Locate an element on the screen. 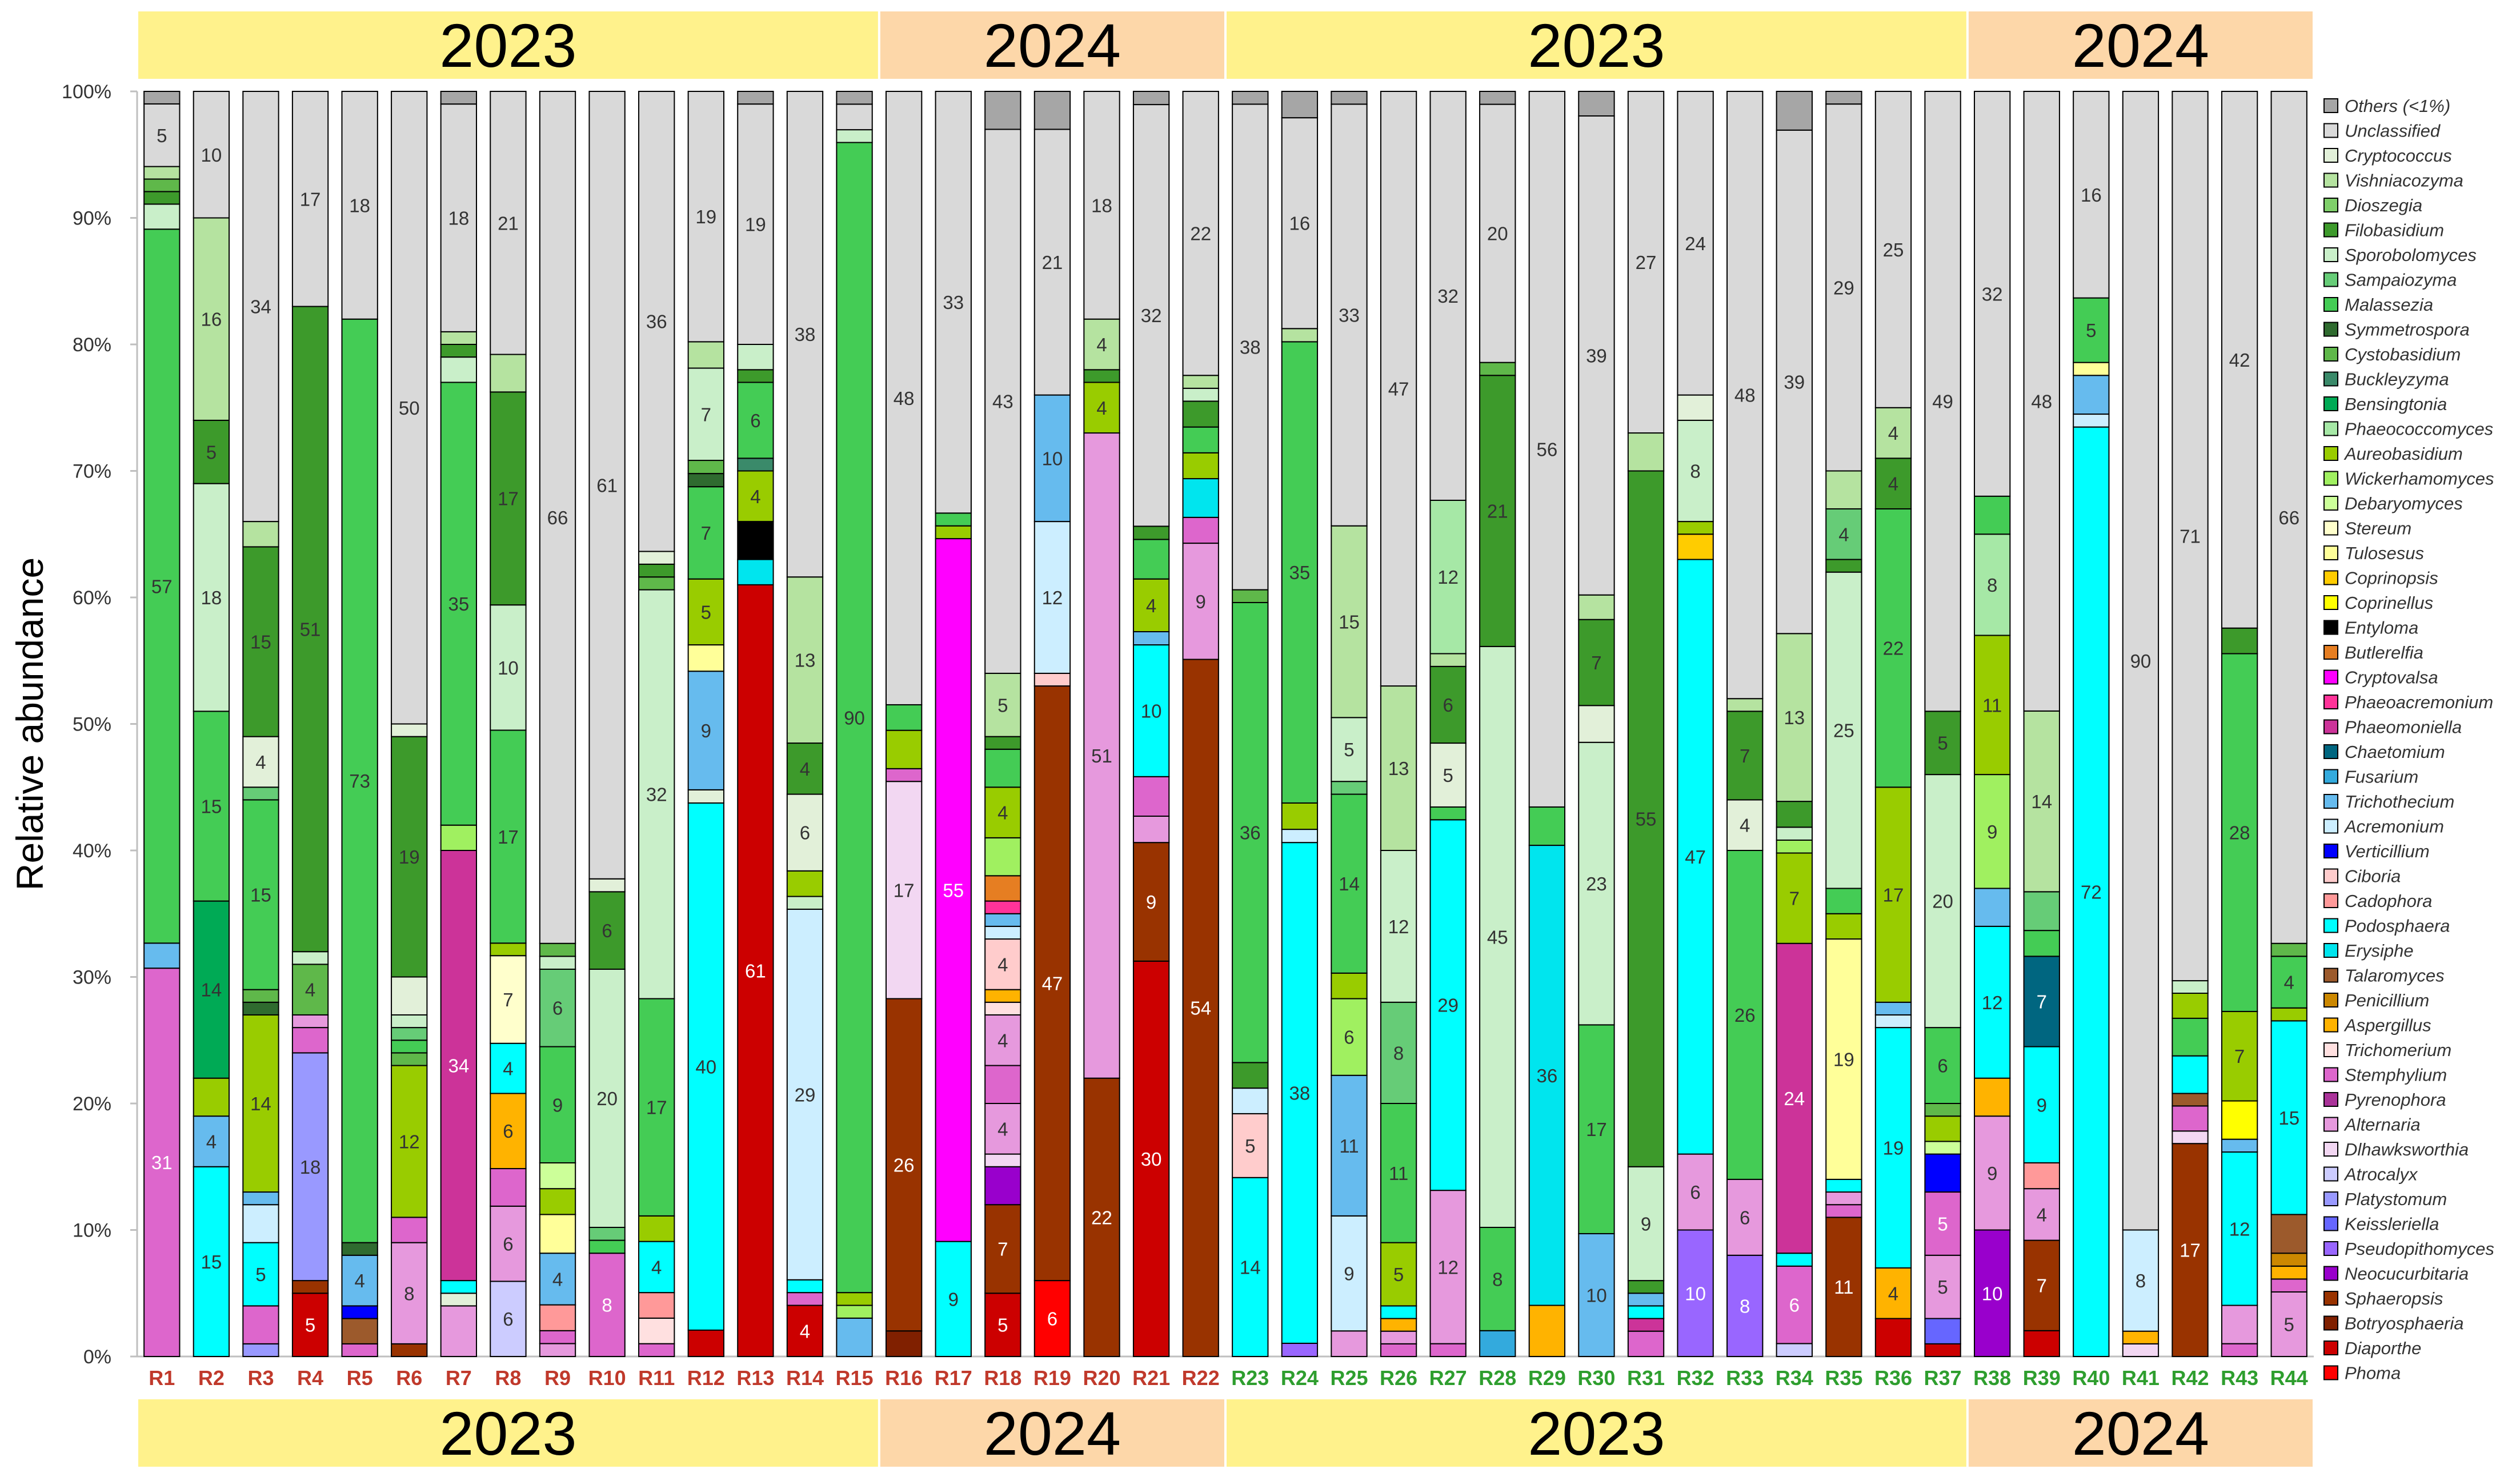 The image size is (2520, 1473). segment-label: 6 is located at coordinates (508, 1131).